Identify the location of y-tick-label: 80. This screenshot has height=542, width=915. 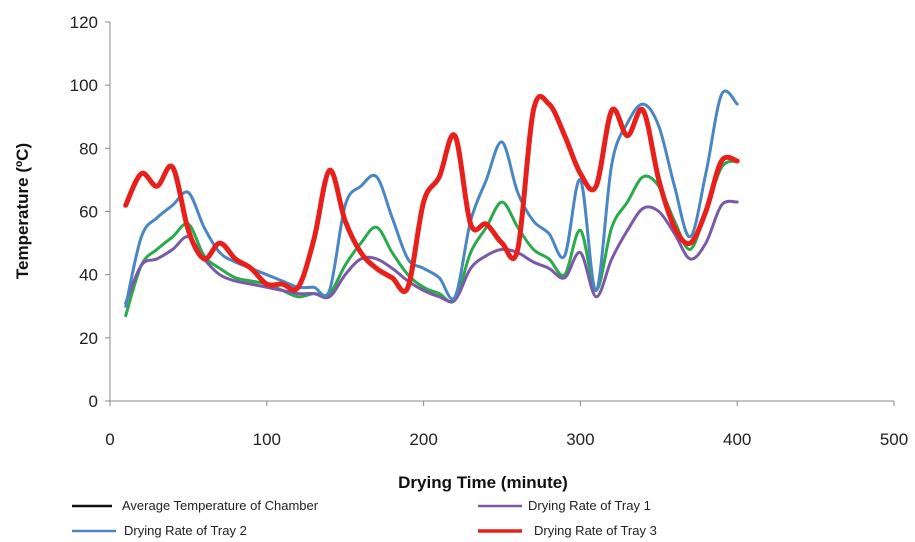
(88, 148).